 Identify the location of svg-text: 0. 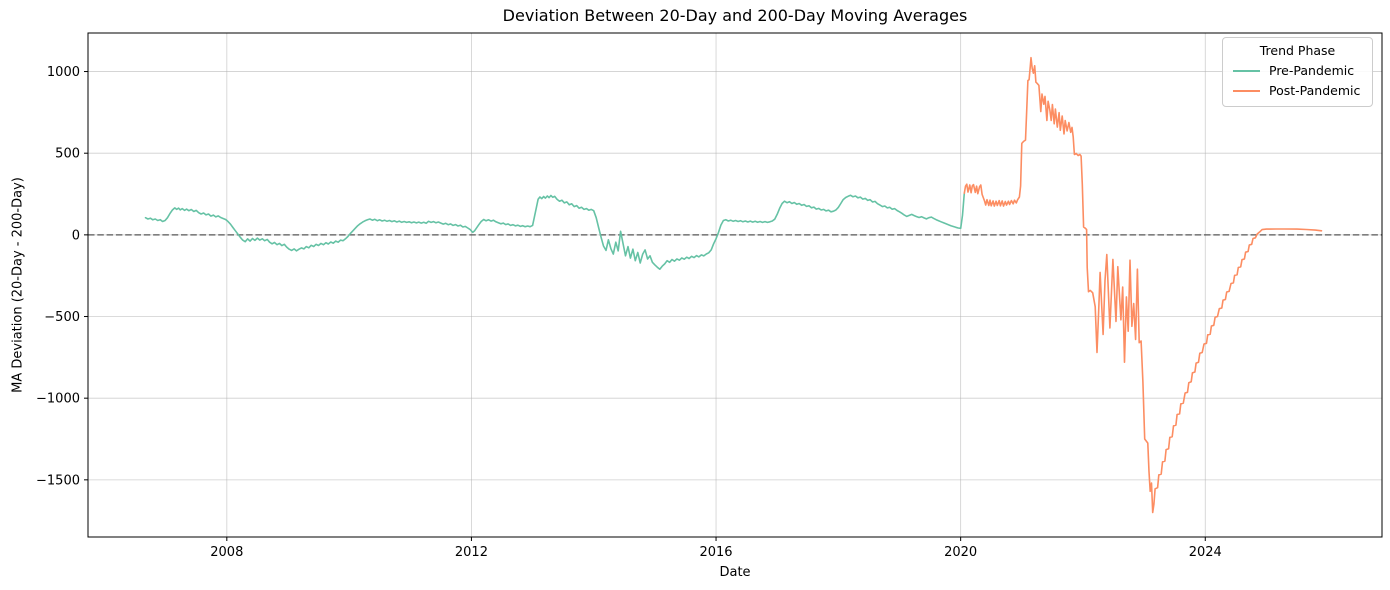
(76, 235).